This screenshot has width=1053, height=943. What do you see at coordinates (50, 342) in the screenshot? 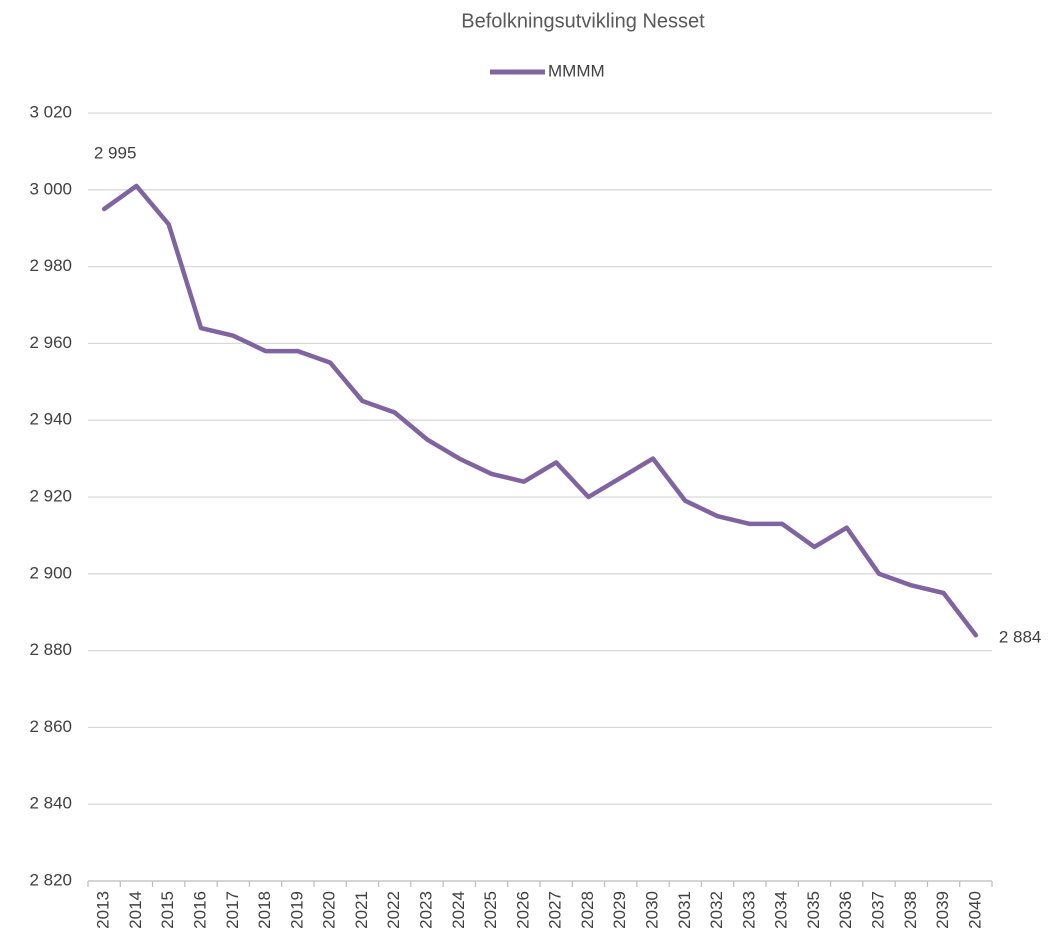
I see `y-tick-label: 2 960` at bounding box center [50, 342].